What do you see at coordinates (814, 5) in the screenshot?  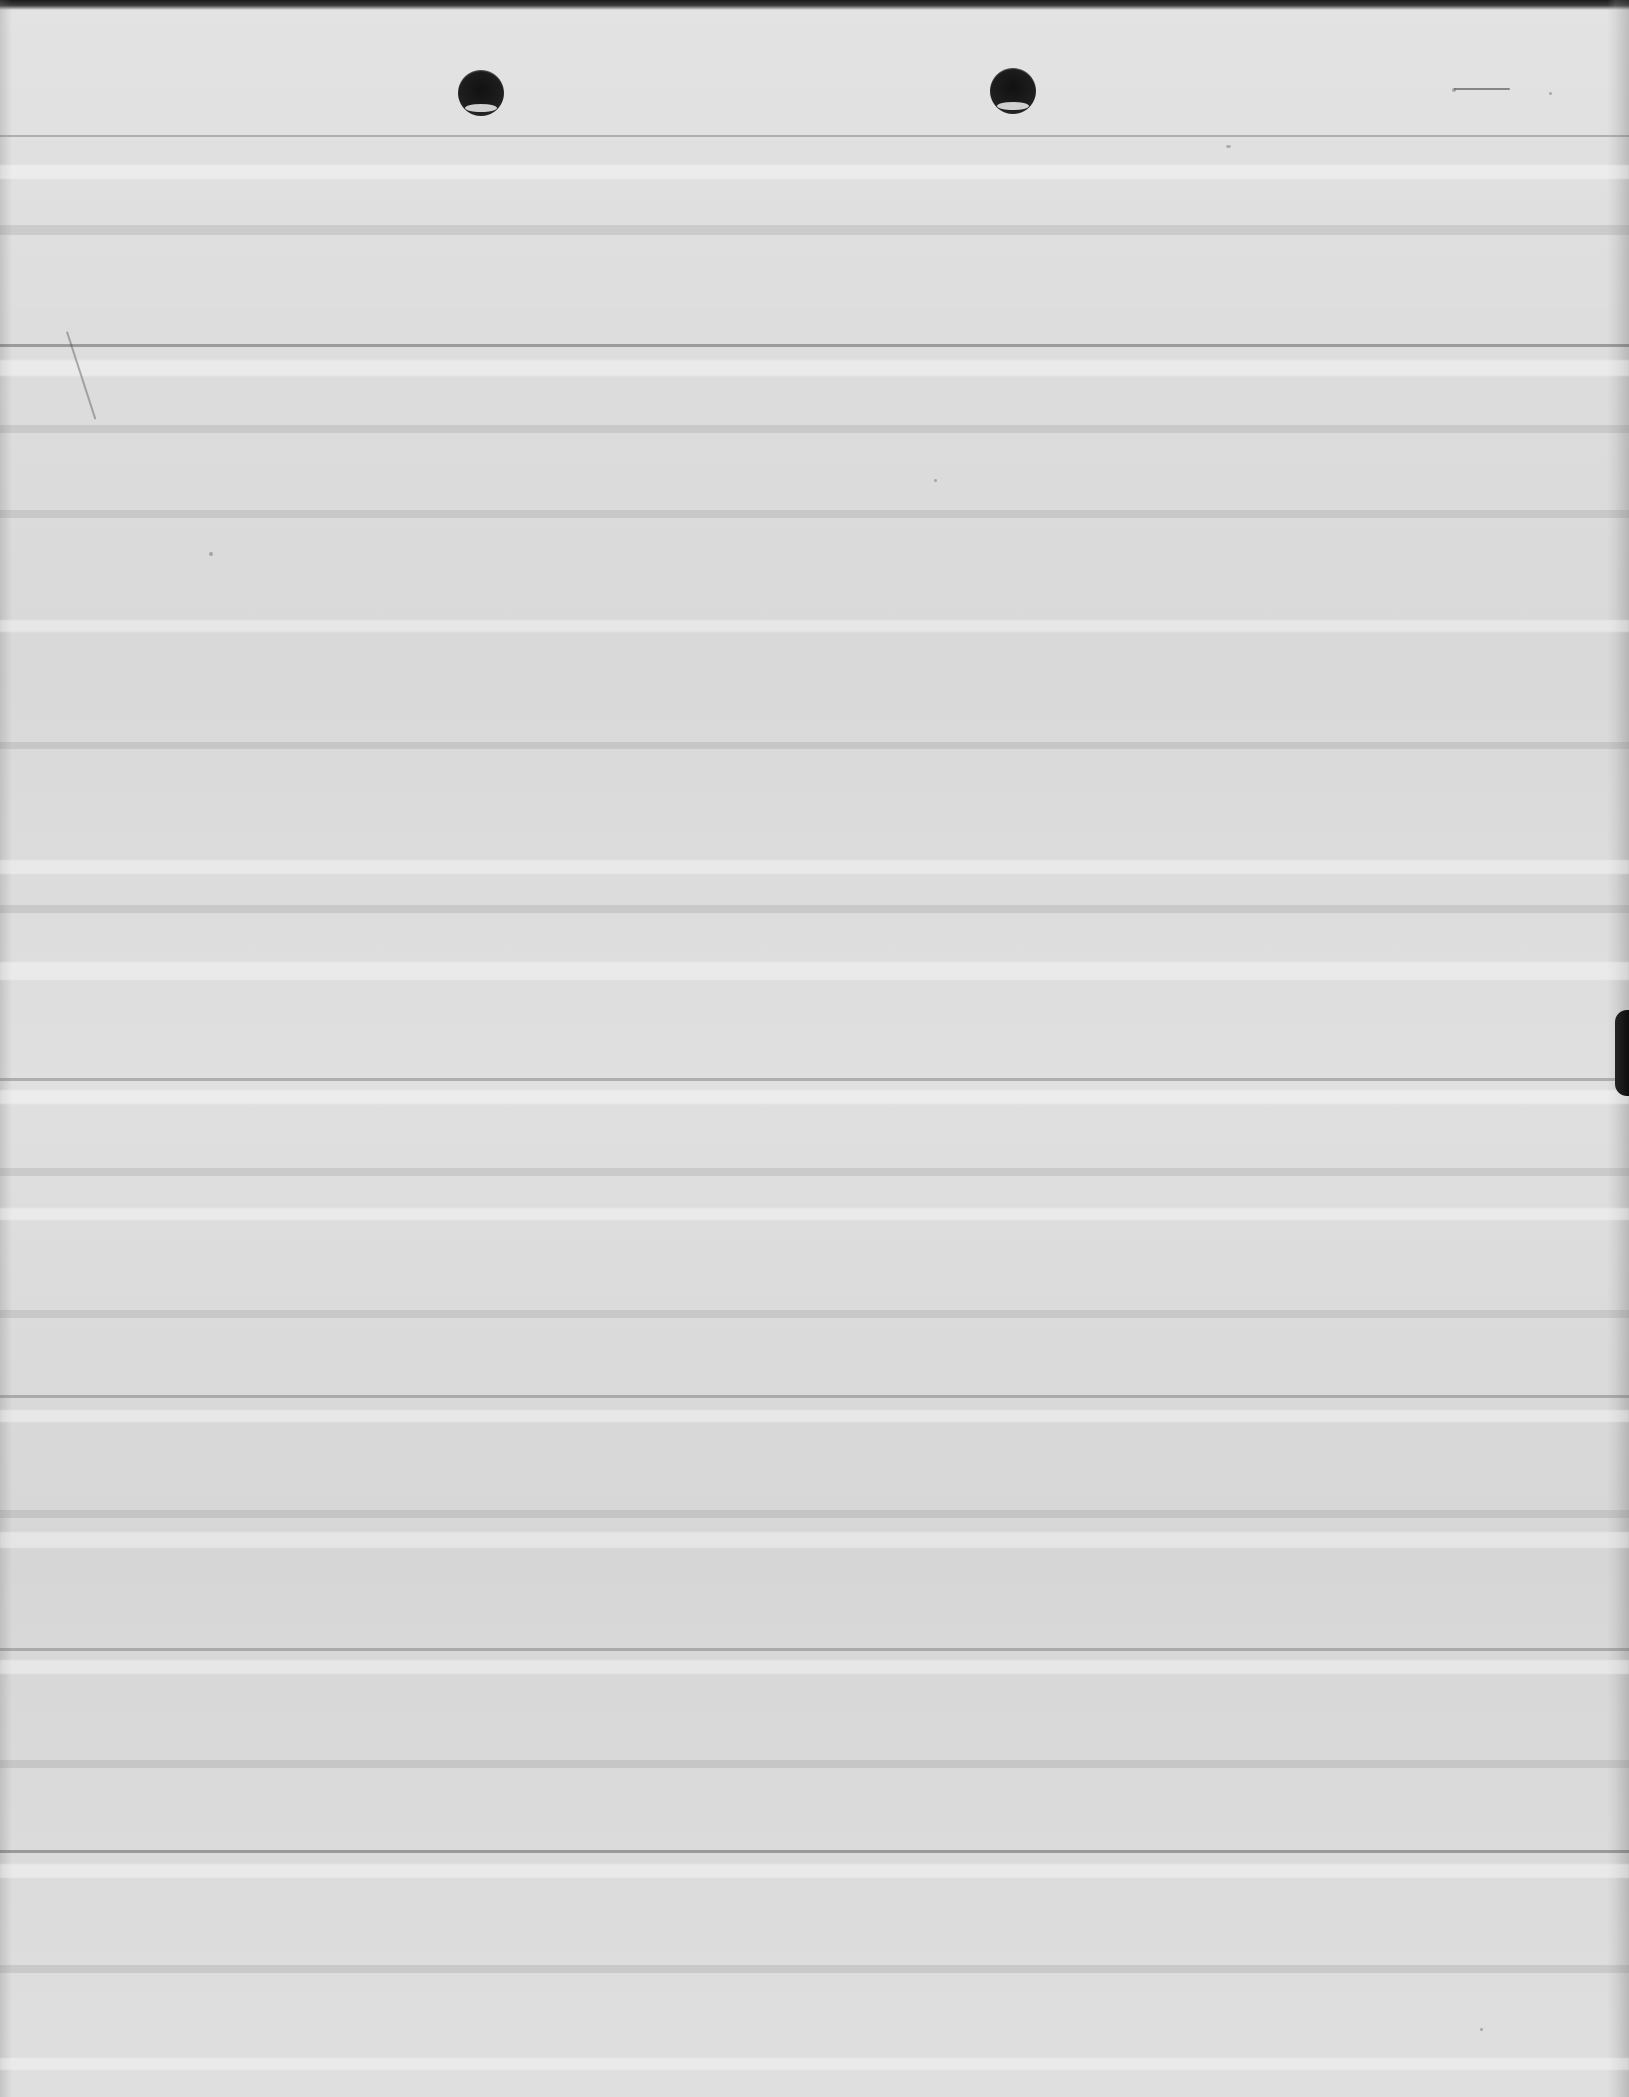 I see `top-shadow-edge` at bounding box center [814, 5].